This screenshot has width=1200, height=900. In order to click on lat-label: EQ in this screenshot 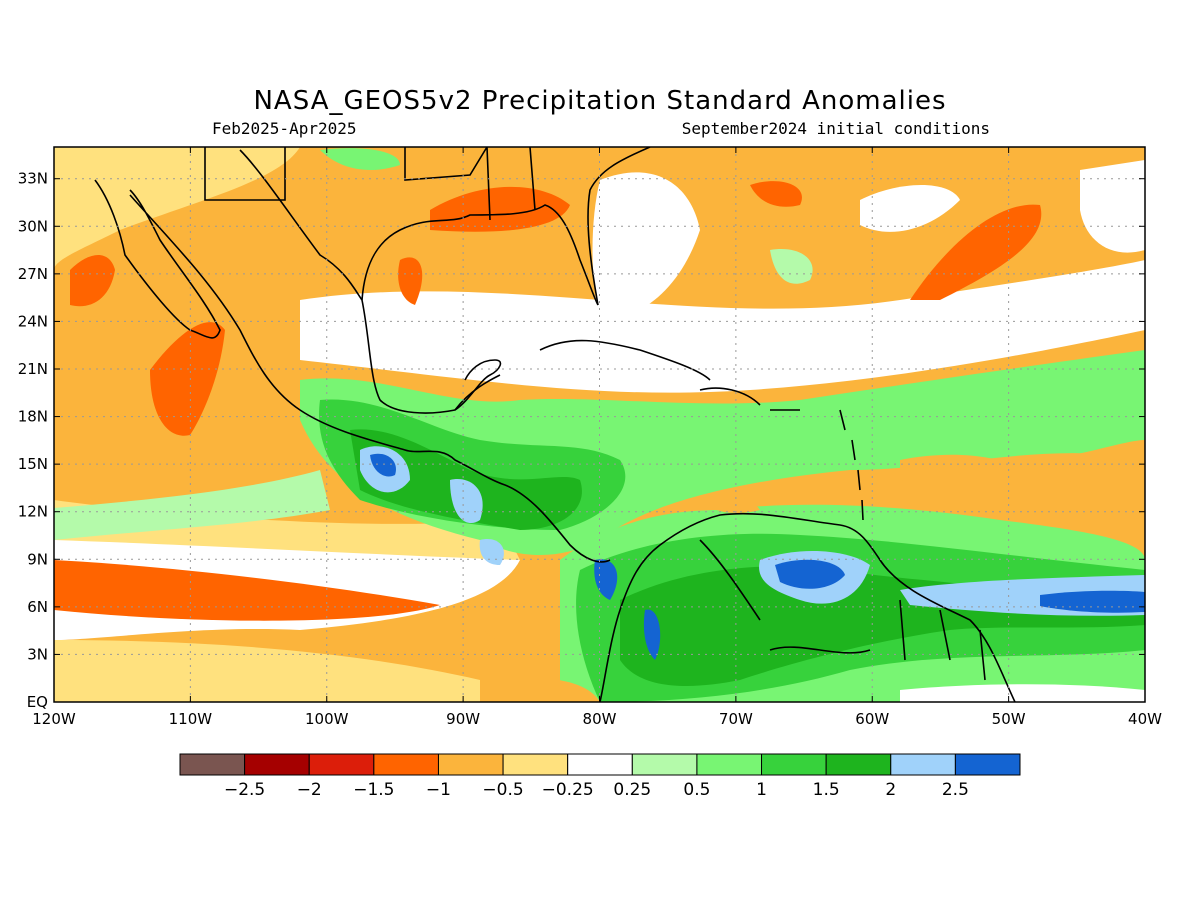, I will do `click(37, 702)`.